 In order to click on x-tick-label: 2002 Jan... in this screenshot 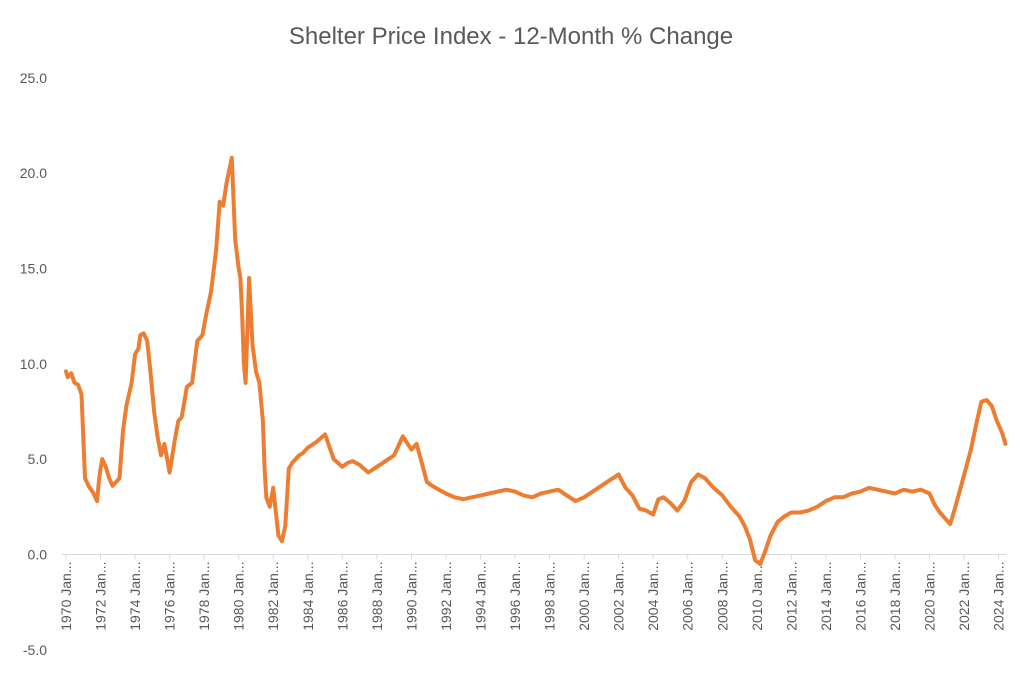, I will do `click(619, 596)`.